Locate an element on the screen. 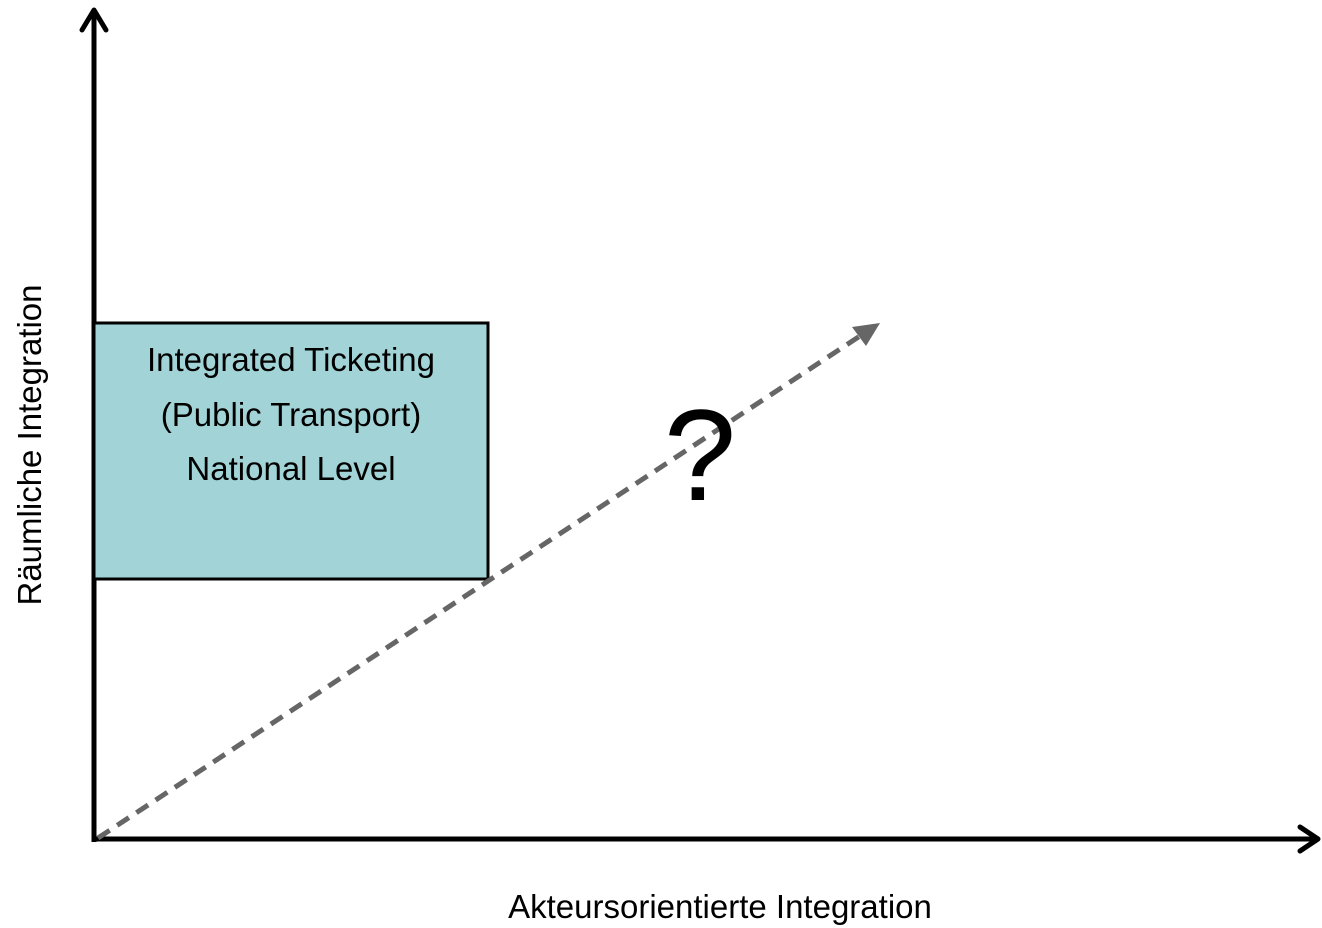 The image size is (1322, 928). y-axis-label: Räumliche Integration is located at coordinates (29, 444).